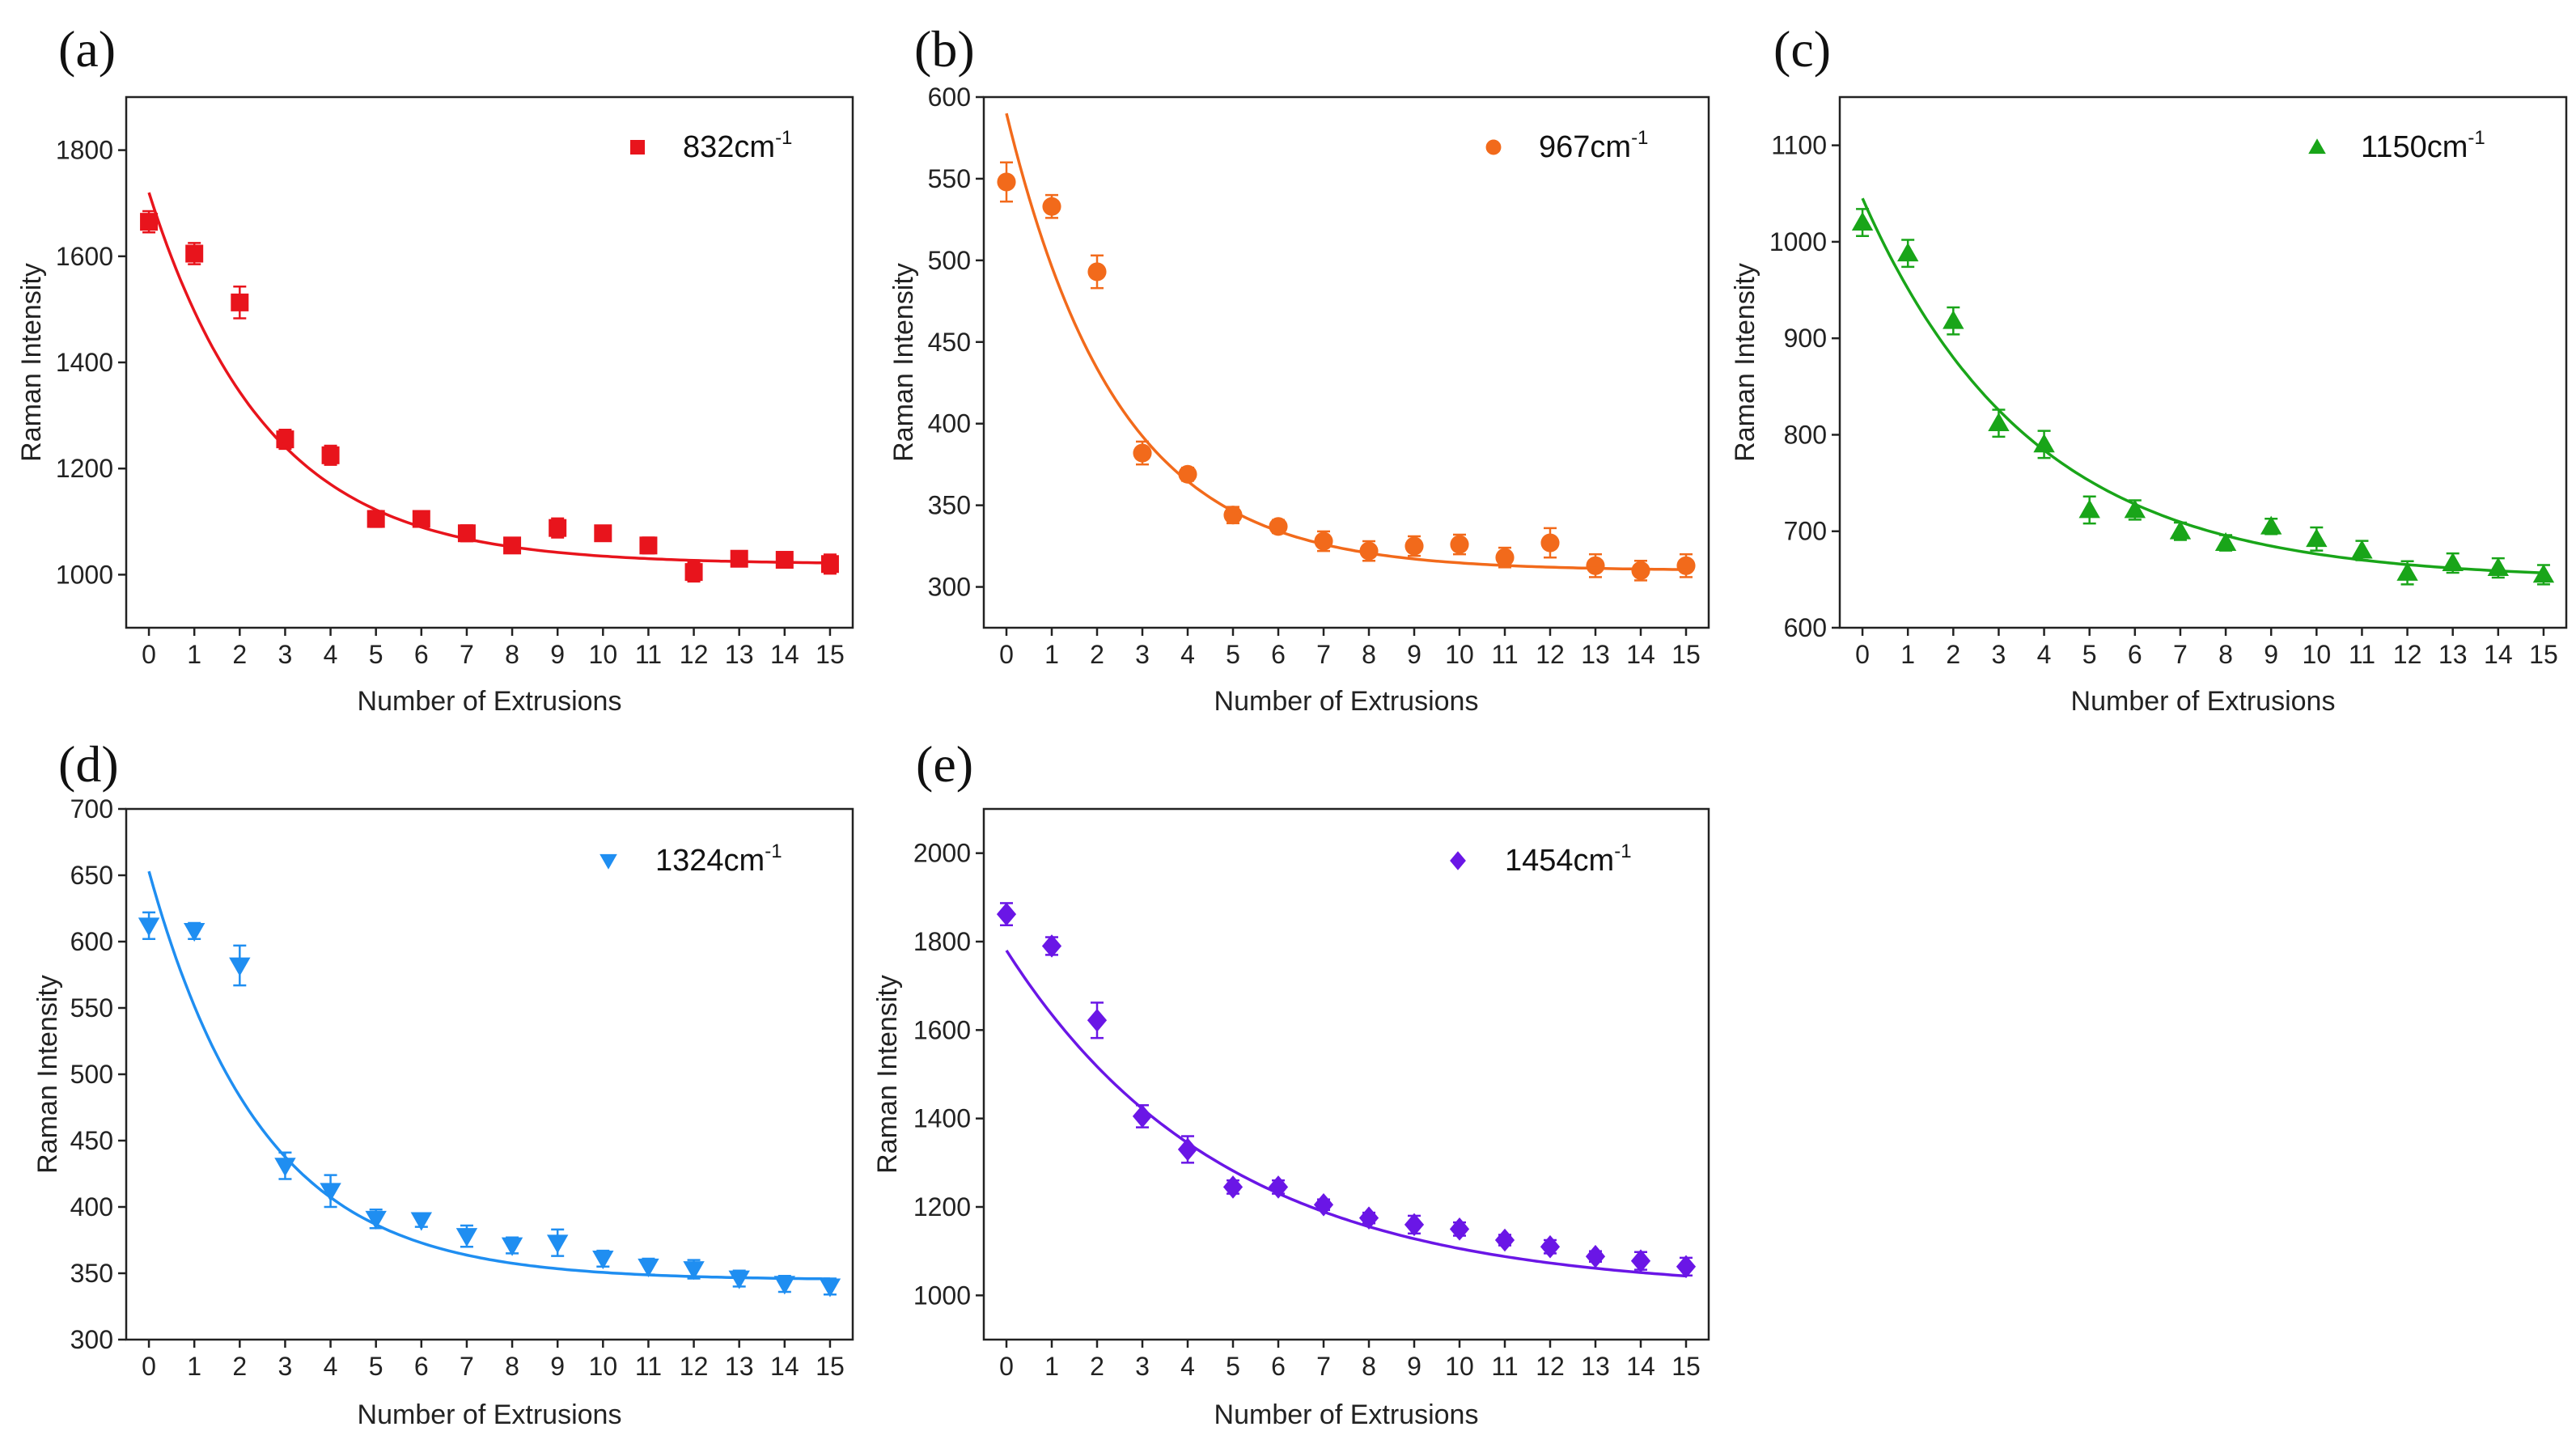  I want to click on y-tick-label: 600, so click(1805, 627).